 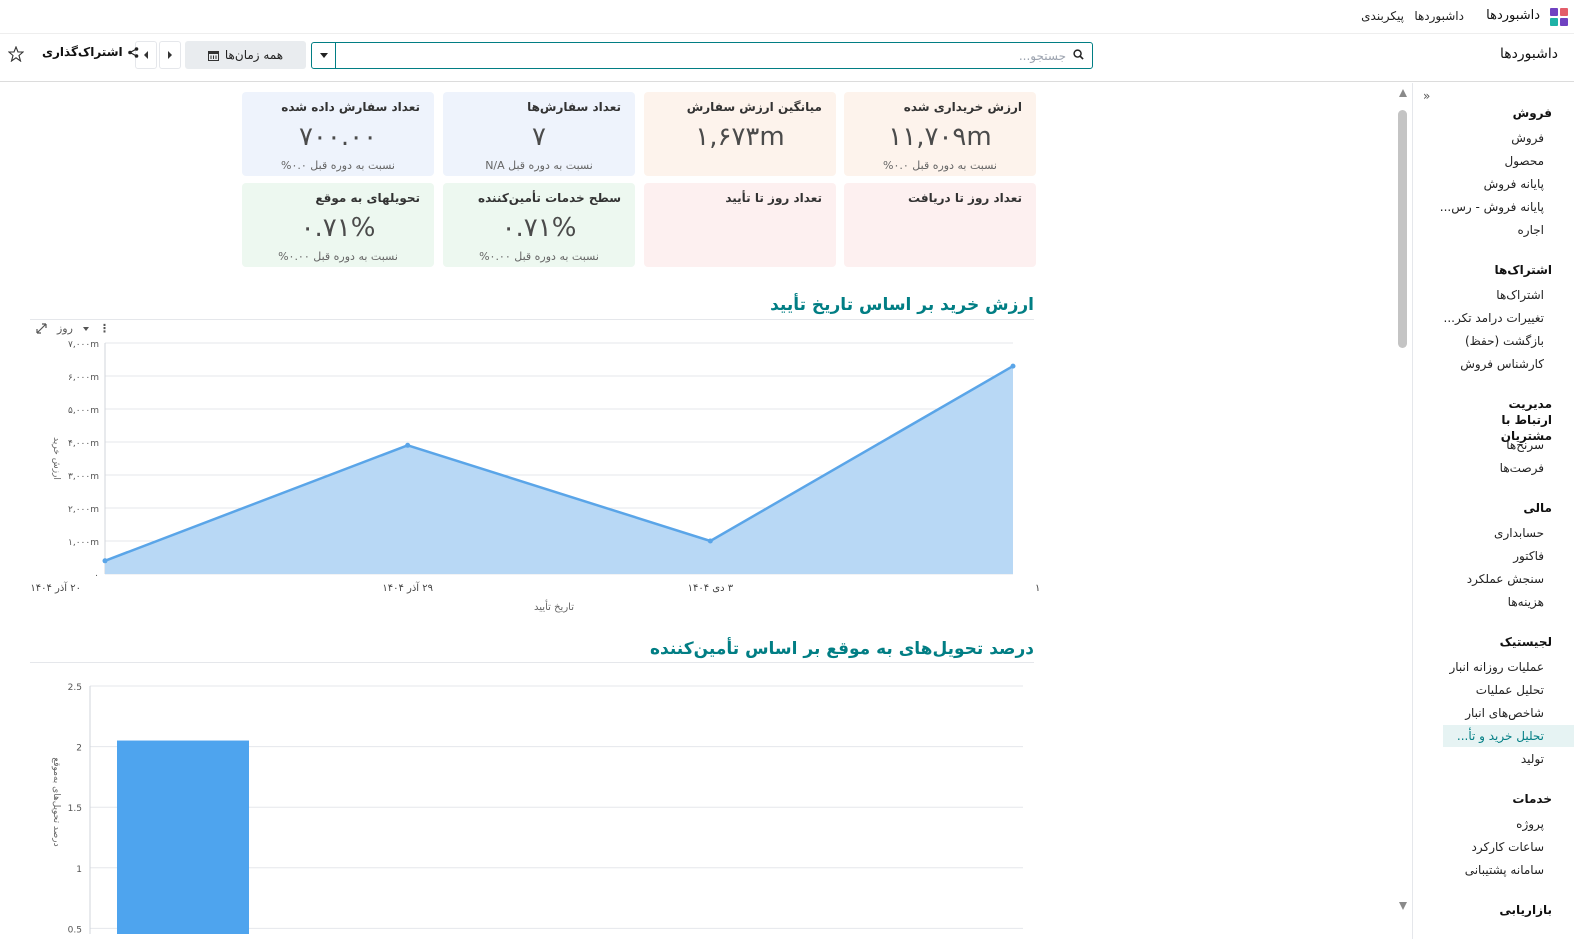 I want to click on x-tick-label: ۲۰ آذر ۱۴۰۴, so click(x=55, y=587).